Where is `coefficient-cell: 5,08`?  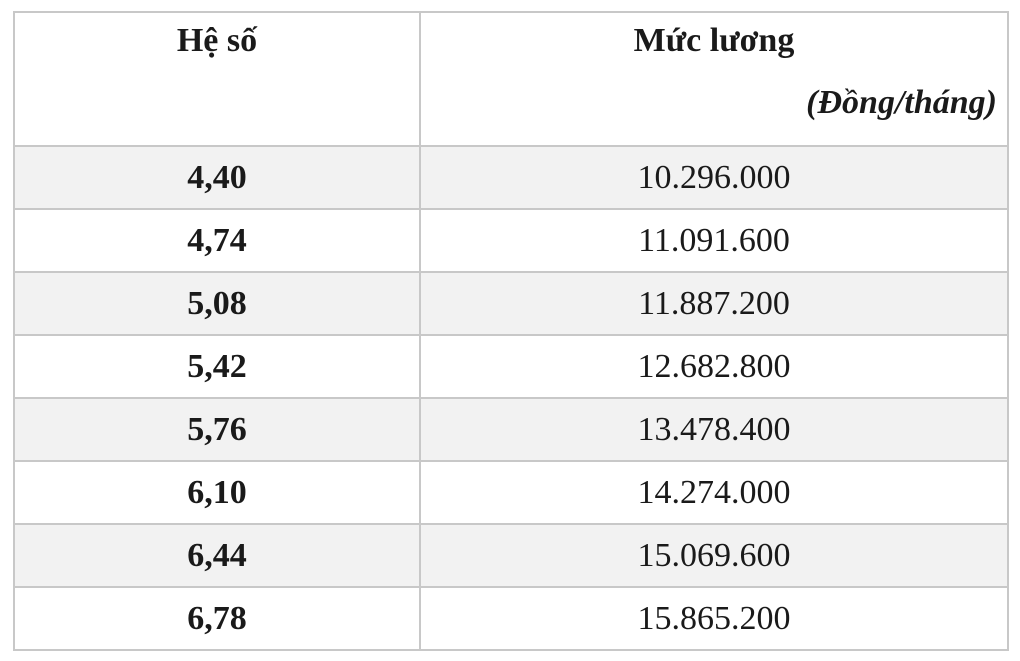 coefficient-cell: 5,08 is located at coordinates (217, 303).